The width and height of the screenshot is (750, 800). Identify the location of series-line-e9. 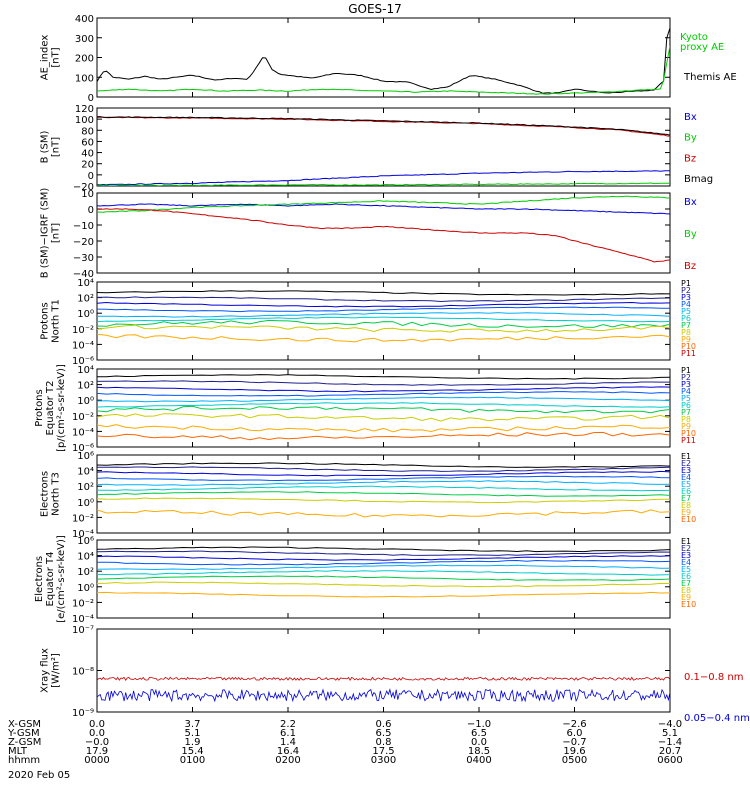
(383, 594).